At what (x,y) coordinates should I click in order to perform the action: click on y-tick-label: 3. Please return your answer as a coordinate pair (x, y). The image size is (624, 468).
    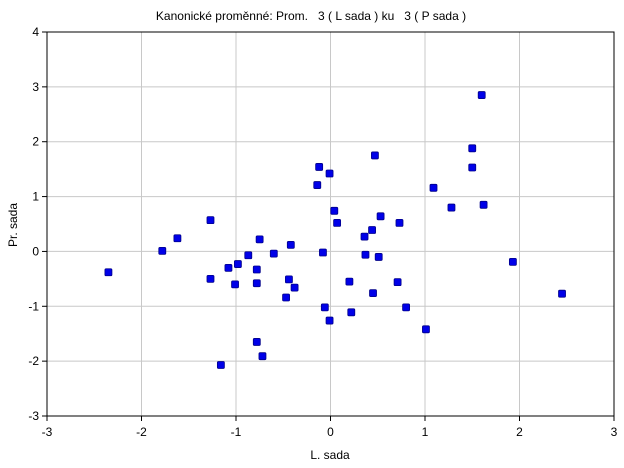
    Looking at the image, I should click on (35, 87).